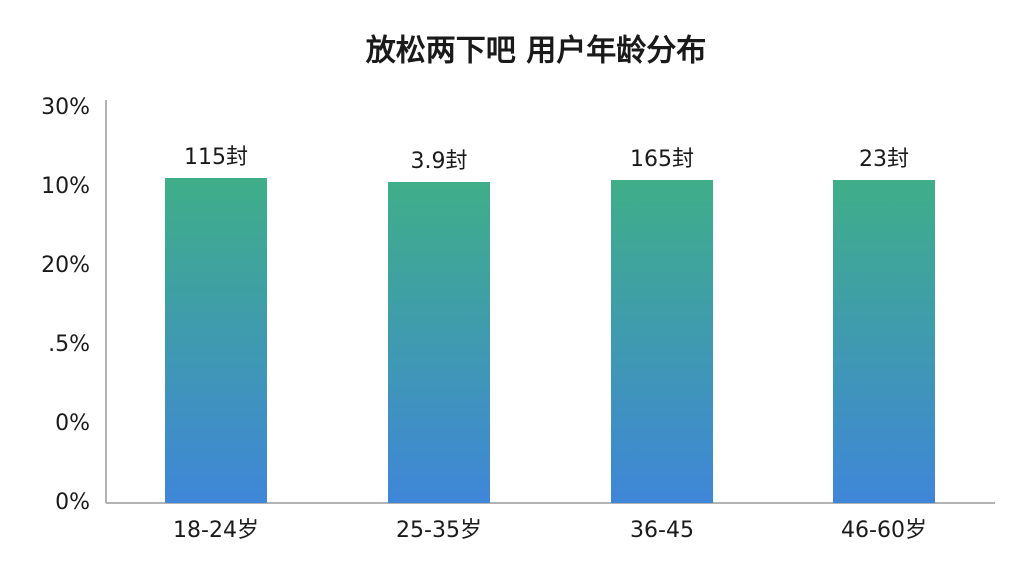 The image size is (1024, 576). What do you see at coordinates (662, 530) in the screenshot?
I see `x-tick-label: 36-45` at bounding box center [662, 530].